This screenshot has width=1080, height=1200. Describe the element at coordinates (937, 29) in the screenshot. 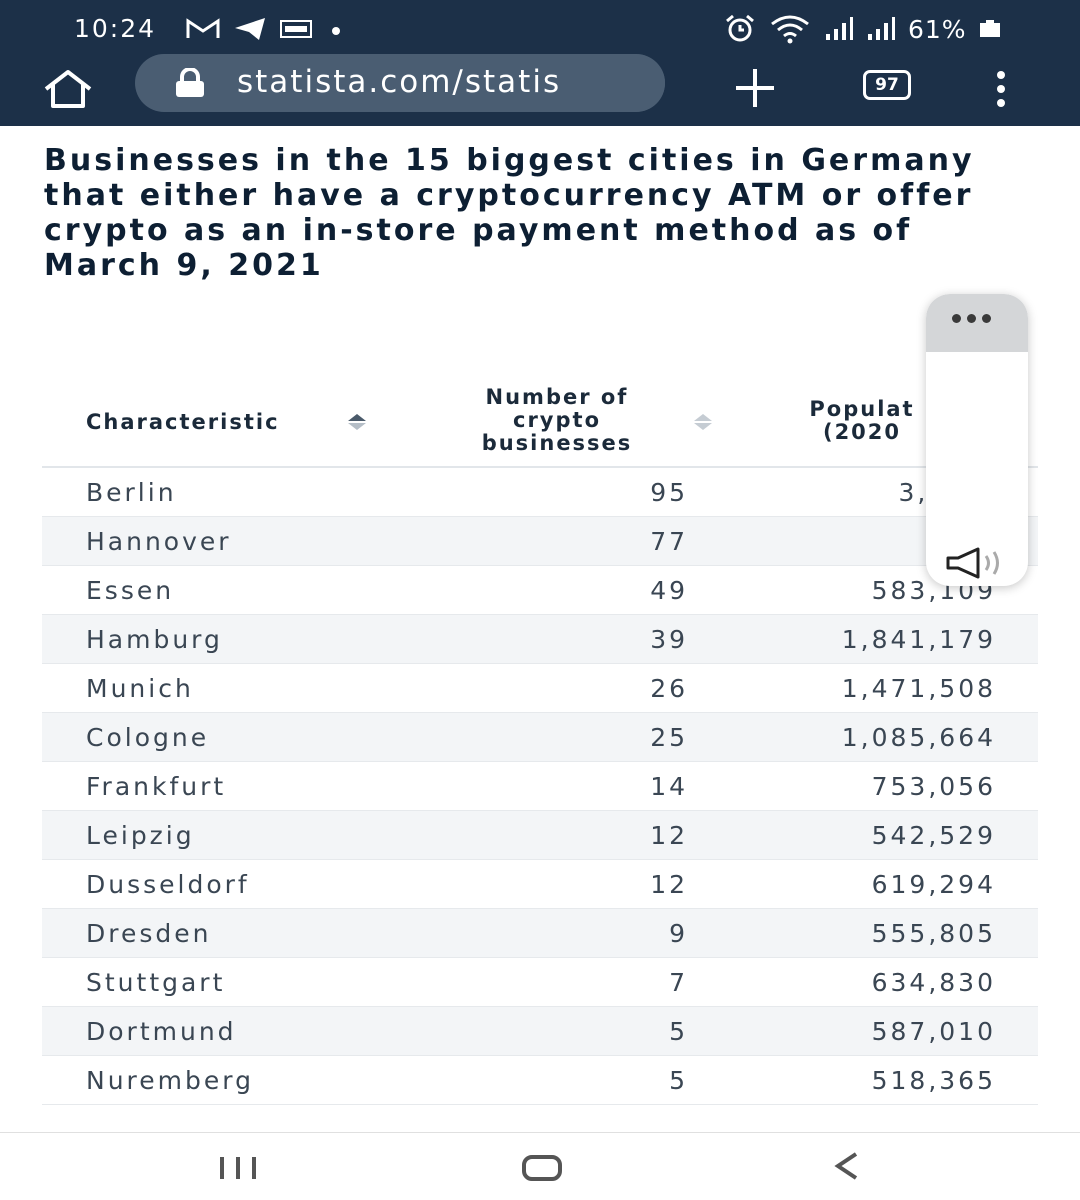

I see `battery-percent: 61%` at that location.